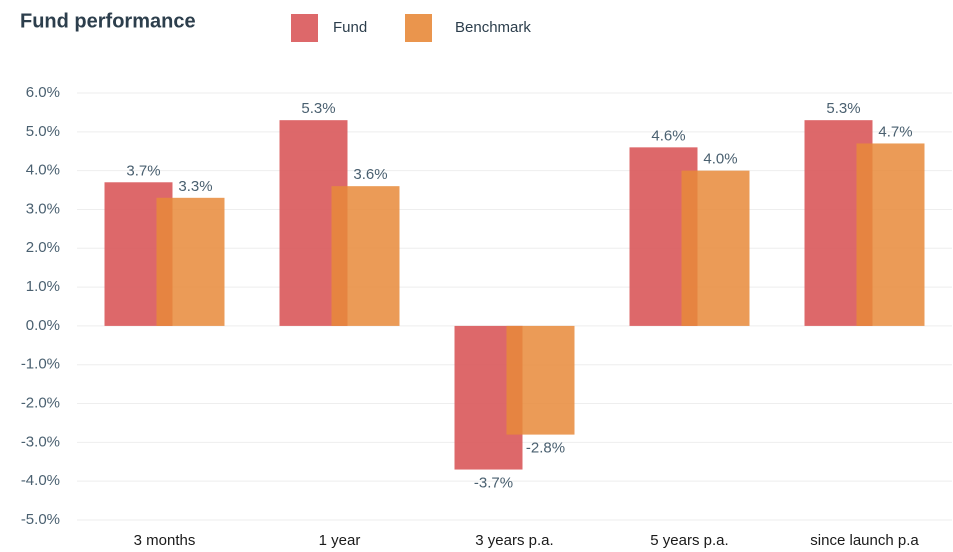  I want to click on y-tick-label: 3.0%, so click(43, 208).